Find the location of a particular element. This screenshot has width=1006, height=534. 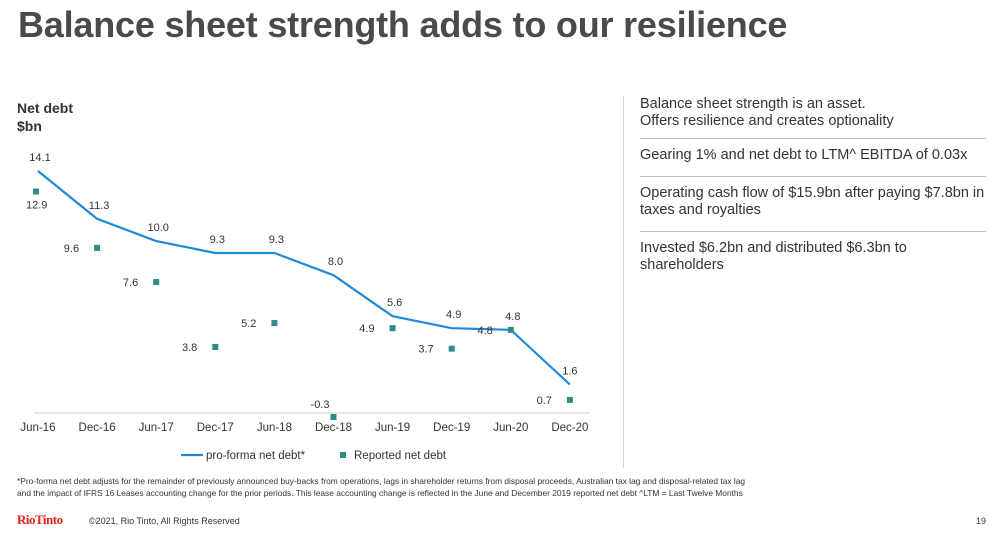

pro-forma-data-label: 14.1 is located at coordinates (39, 158).